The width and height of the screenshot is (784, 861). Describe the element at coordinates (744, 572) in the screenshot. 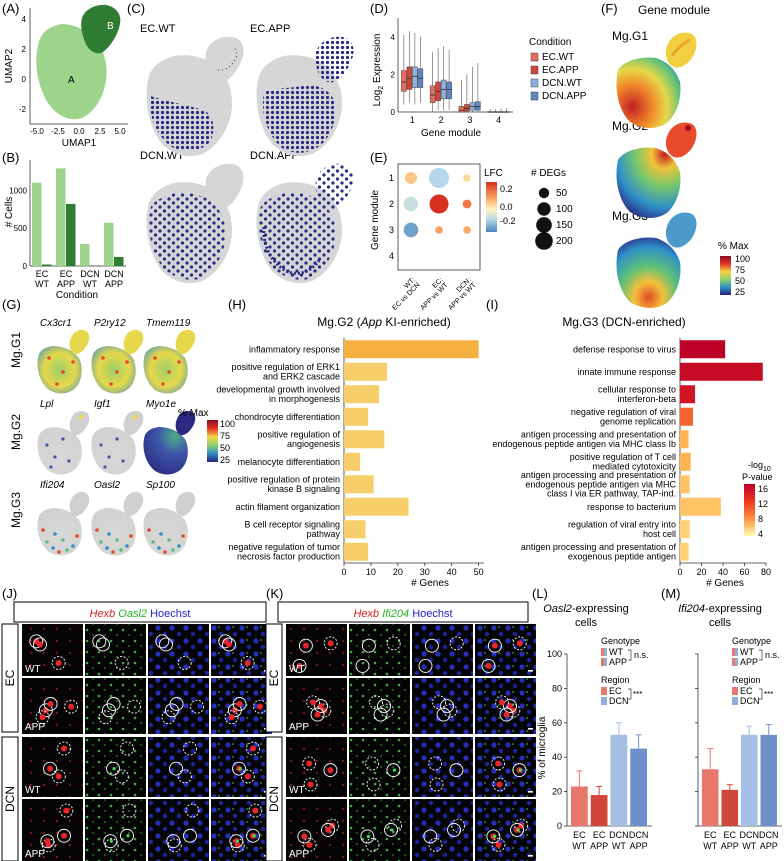

I see `chartI-xtick: 60` at that location.